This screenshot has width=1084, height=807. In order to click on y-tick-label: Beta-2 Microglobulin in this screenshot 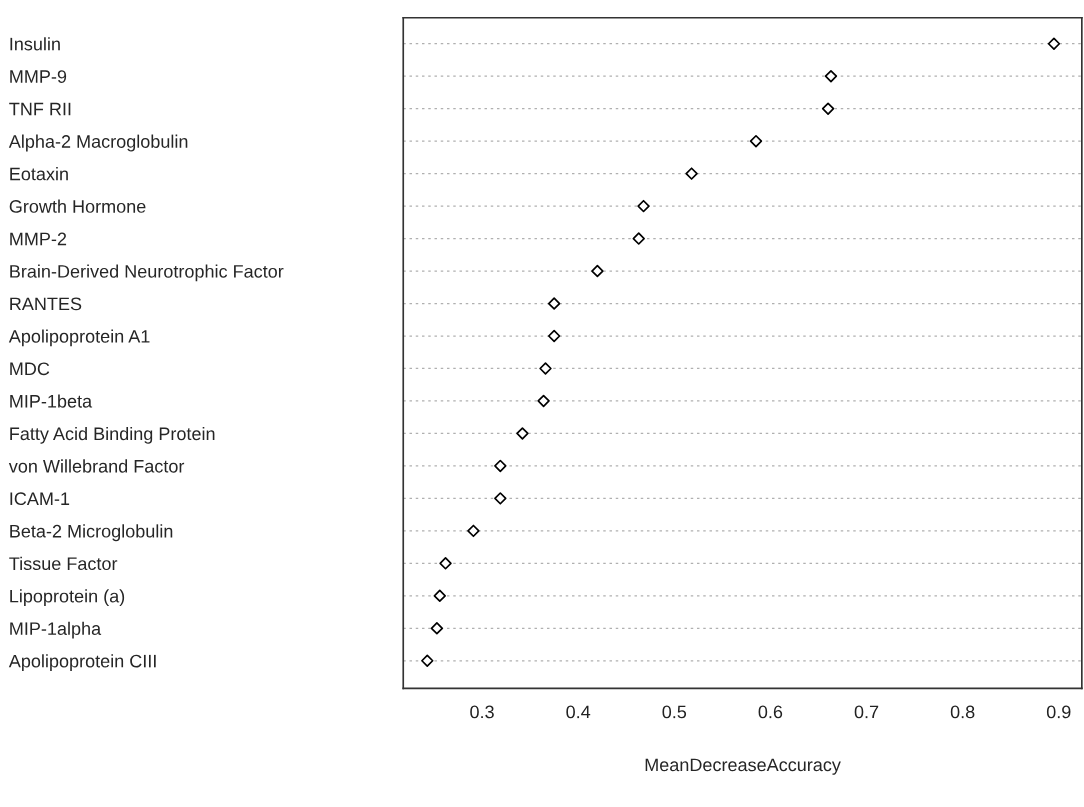, I will do `click(91, 533)`.